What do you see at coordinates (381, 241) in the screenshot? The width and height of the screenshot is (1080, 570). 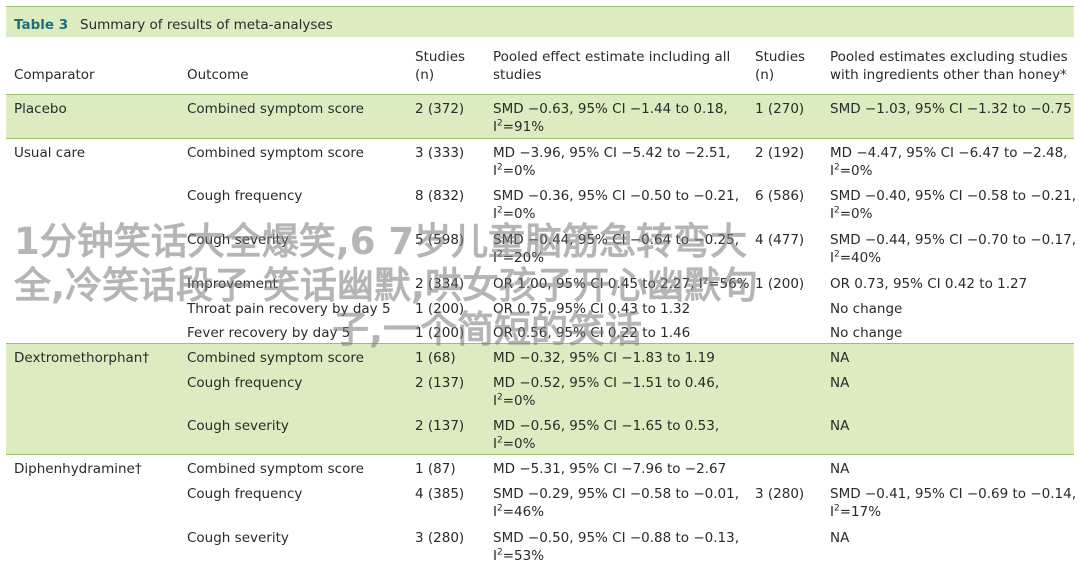 I see `overlay-text-line-1: 1分钟笑话大全爆笑,6 7岁儿童脑筋急转弯大` at bounding box center [381, 241].